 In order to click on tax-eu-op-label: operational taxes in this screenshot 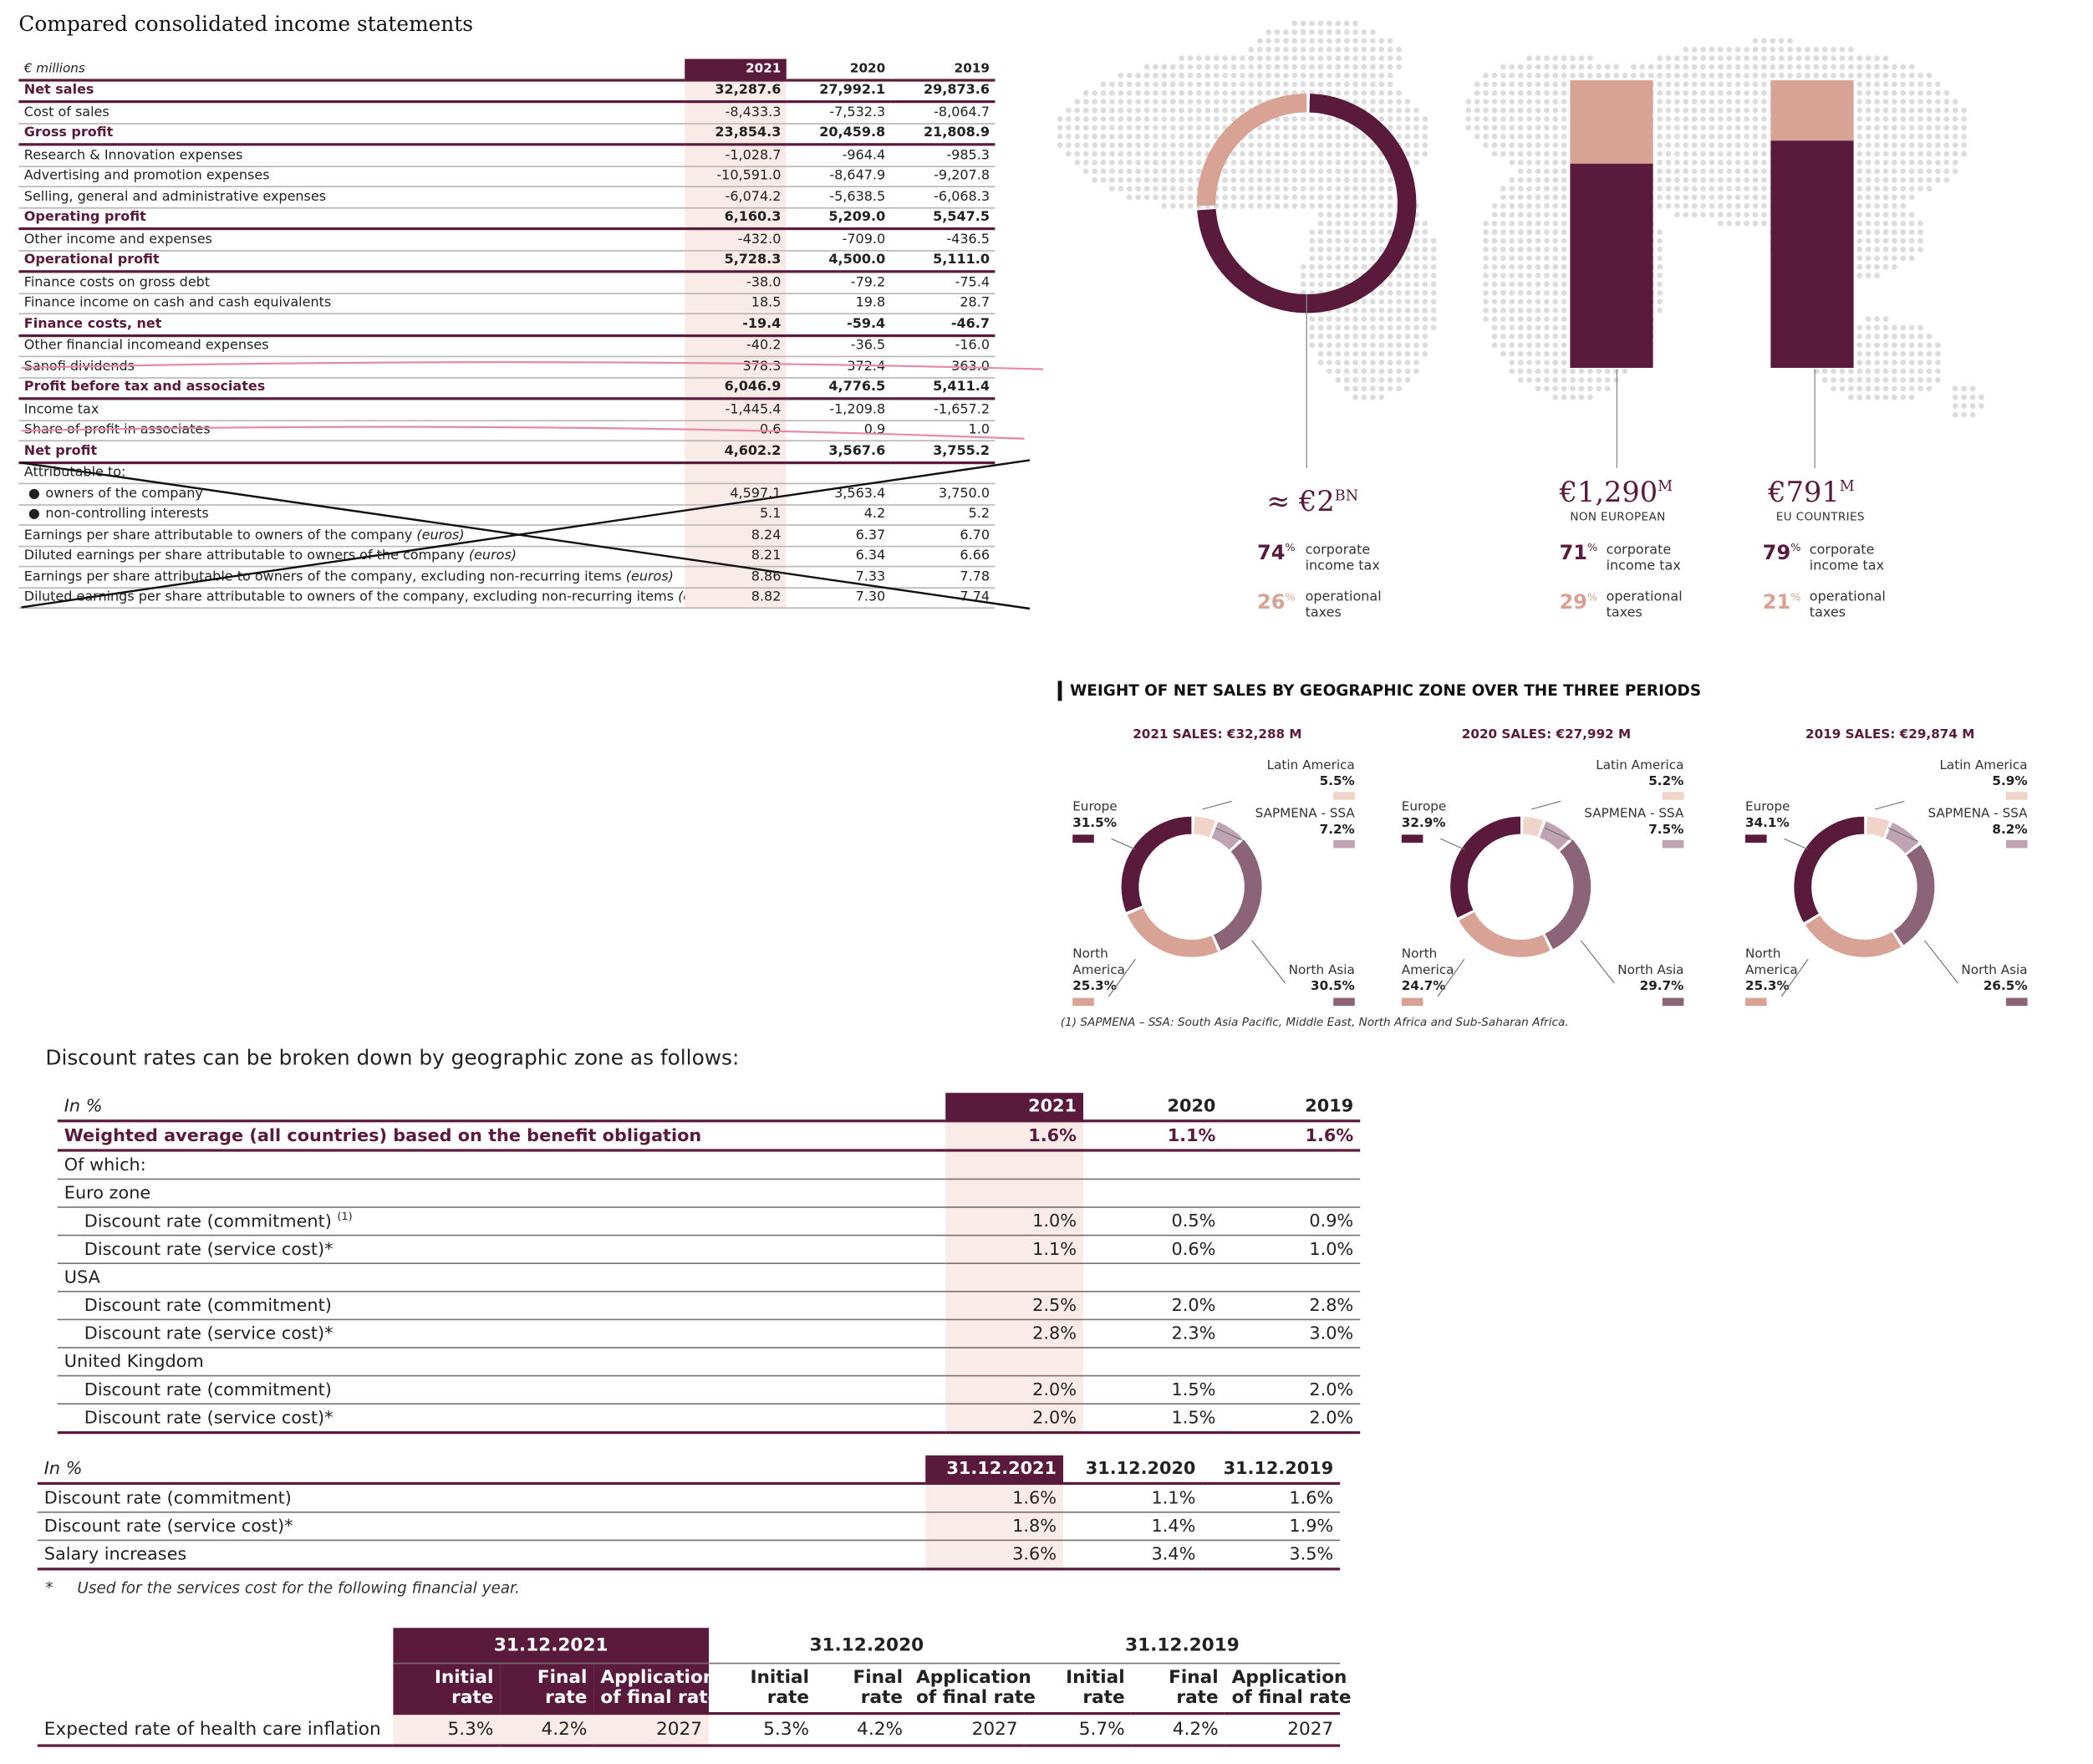, I will do `click(1847, 605)`.